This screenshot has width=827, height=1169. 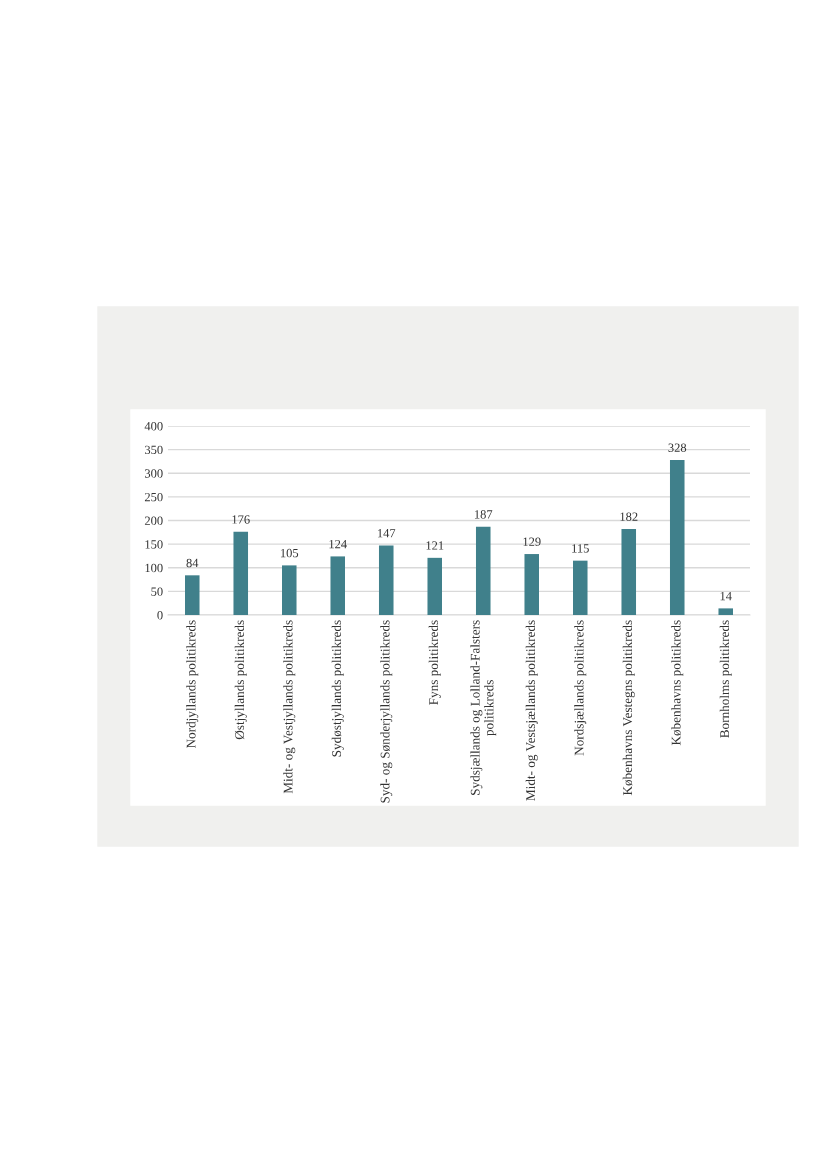 I want to click on x-tick-label: Sydøstjyllands politikreds, so click(x=337, y=688).